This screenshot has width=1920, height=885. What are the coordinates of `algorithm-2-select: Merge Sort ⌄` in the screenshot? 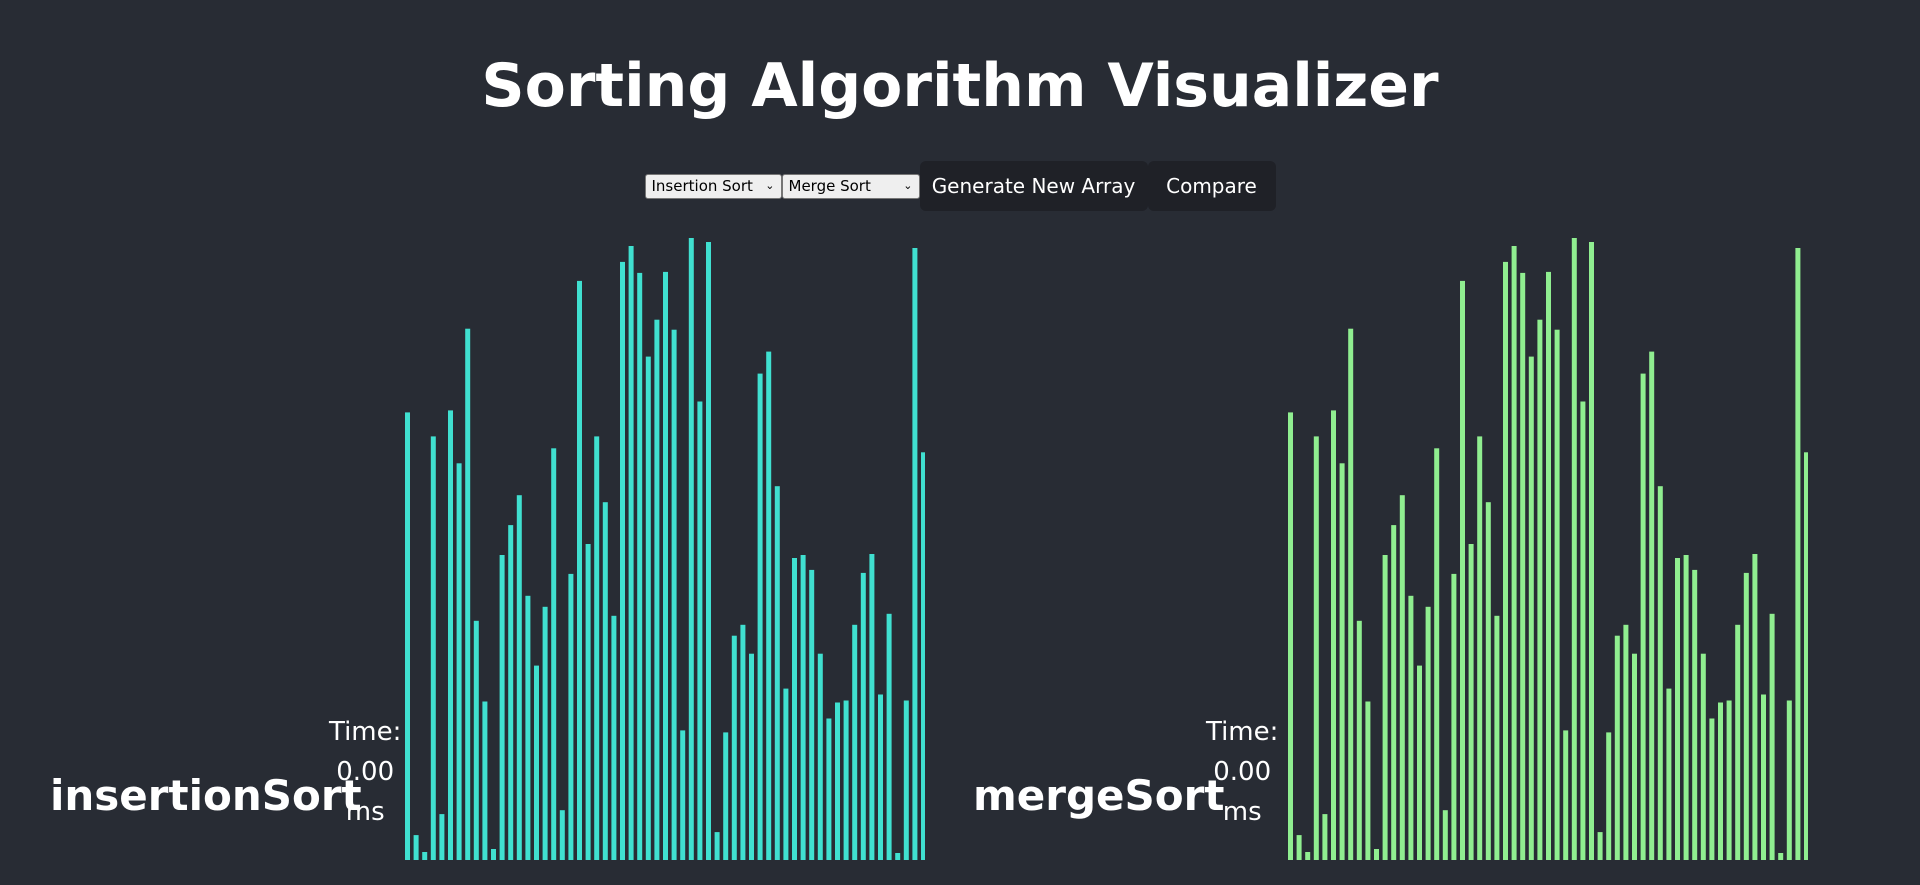 It's located at (850, 186).